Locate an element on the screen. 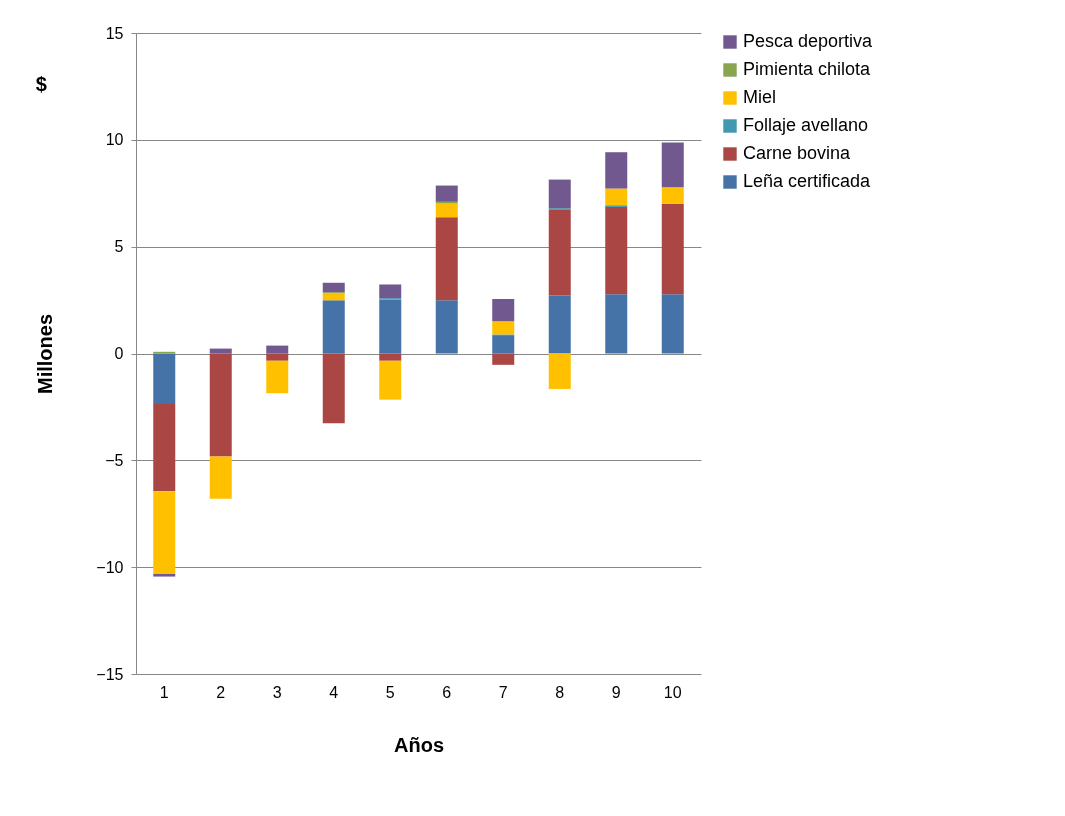 The width and height of the screenshot is (1065, 816). legend-label: Carne bovina is located at coordinates (797, 153).